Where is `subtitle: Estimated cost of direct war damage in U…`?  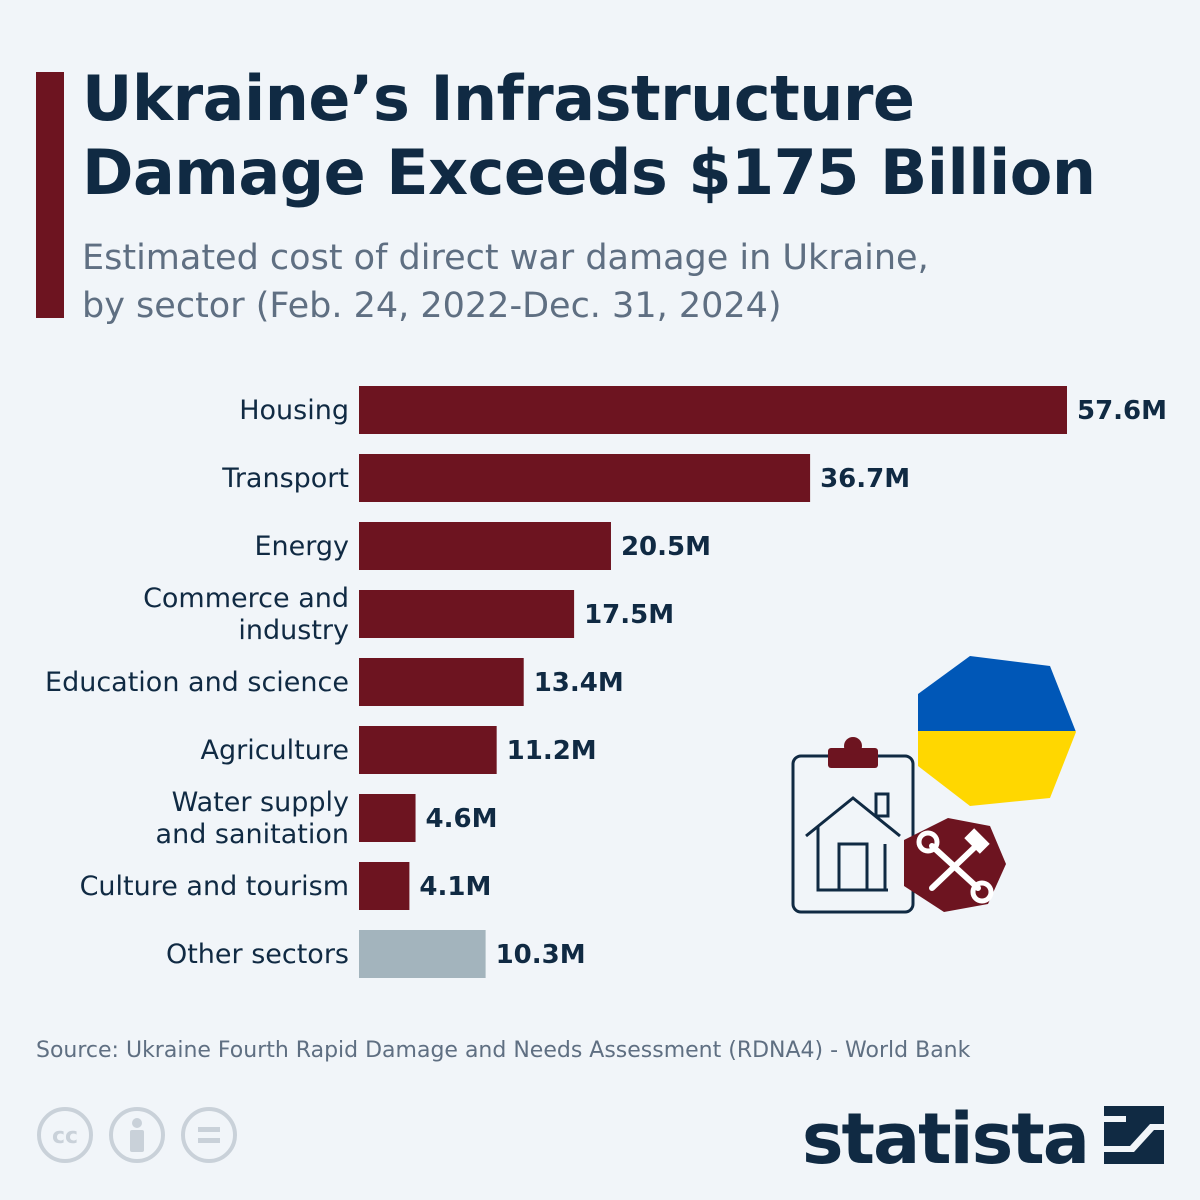 subtitle: Estimated cost of direct war damage in U… is located at coordinates (582, 282).